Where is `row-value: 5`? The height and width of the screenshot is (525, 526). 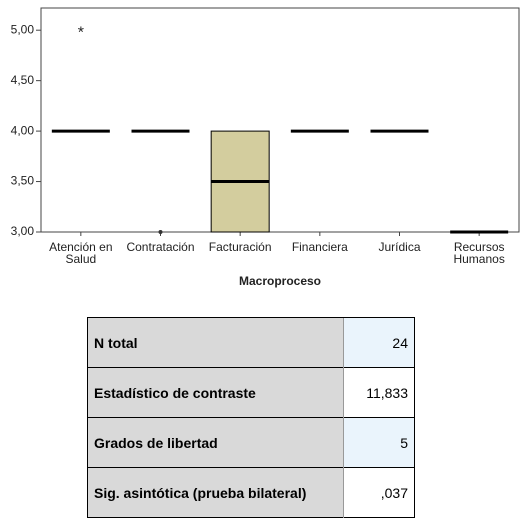
row-value: 5 is located at coordinates (379, 442).